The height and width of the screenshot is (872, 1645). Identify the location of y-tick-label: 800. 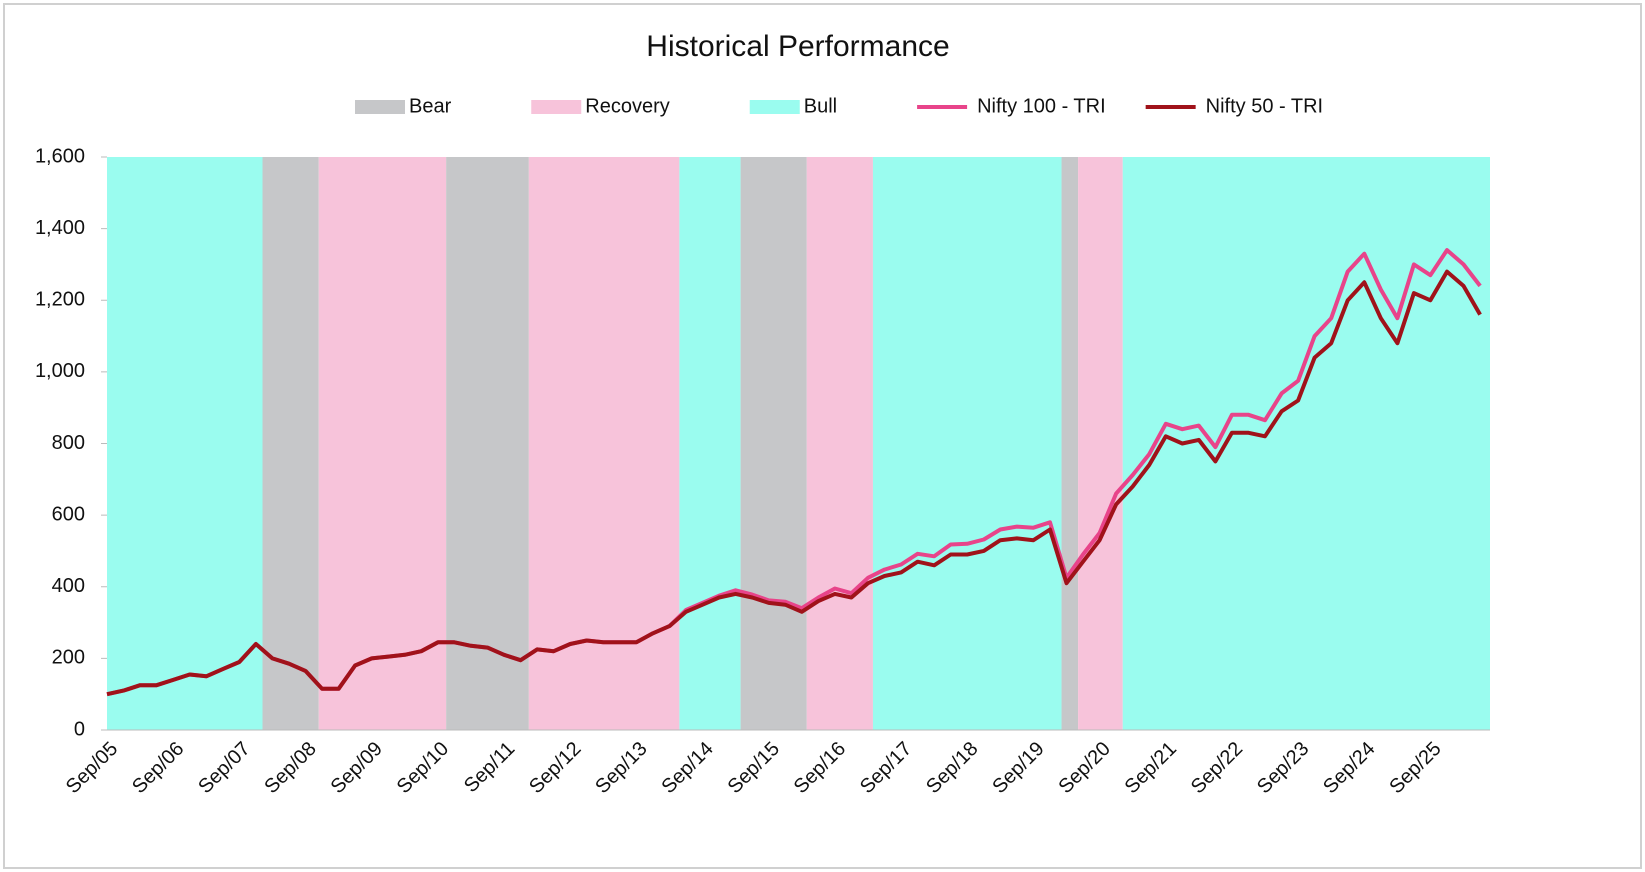
(68, 443).